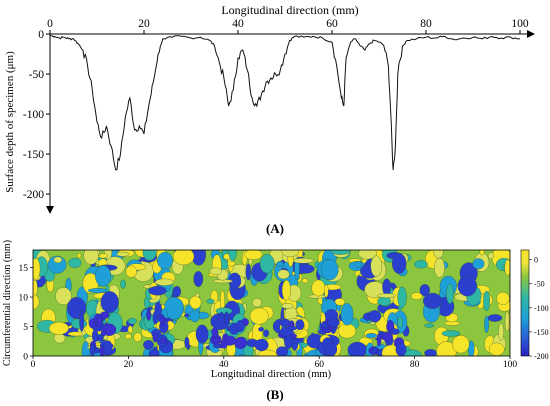 This screenshot has height=406, width=550. I want to click on panel-a-ytick-label: -200, so click(33, 195).